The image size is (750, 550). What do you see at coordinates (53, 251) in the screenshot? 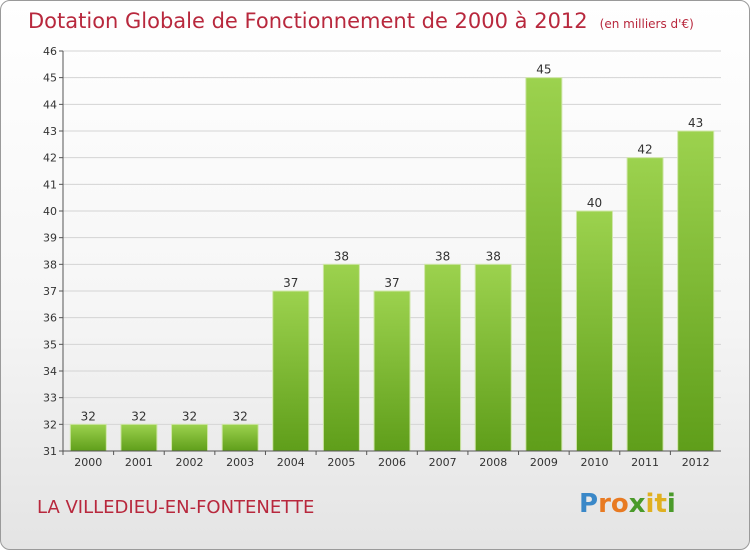
I see `y-axis-ticks: 31 32 33 34 35 36 37 38 39 40 41 42 43 44 45 46` at bounding box center [53, 251].